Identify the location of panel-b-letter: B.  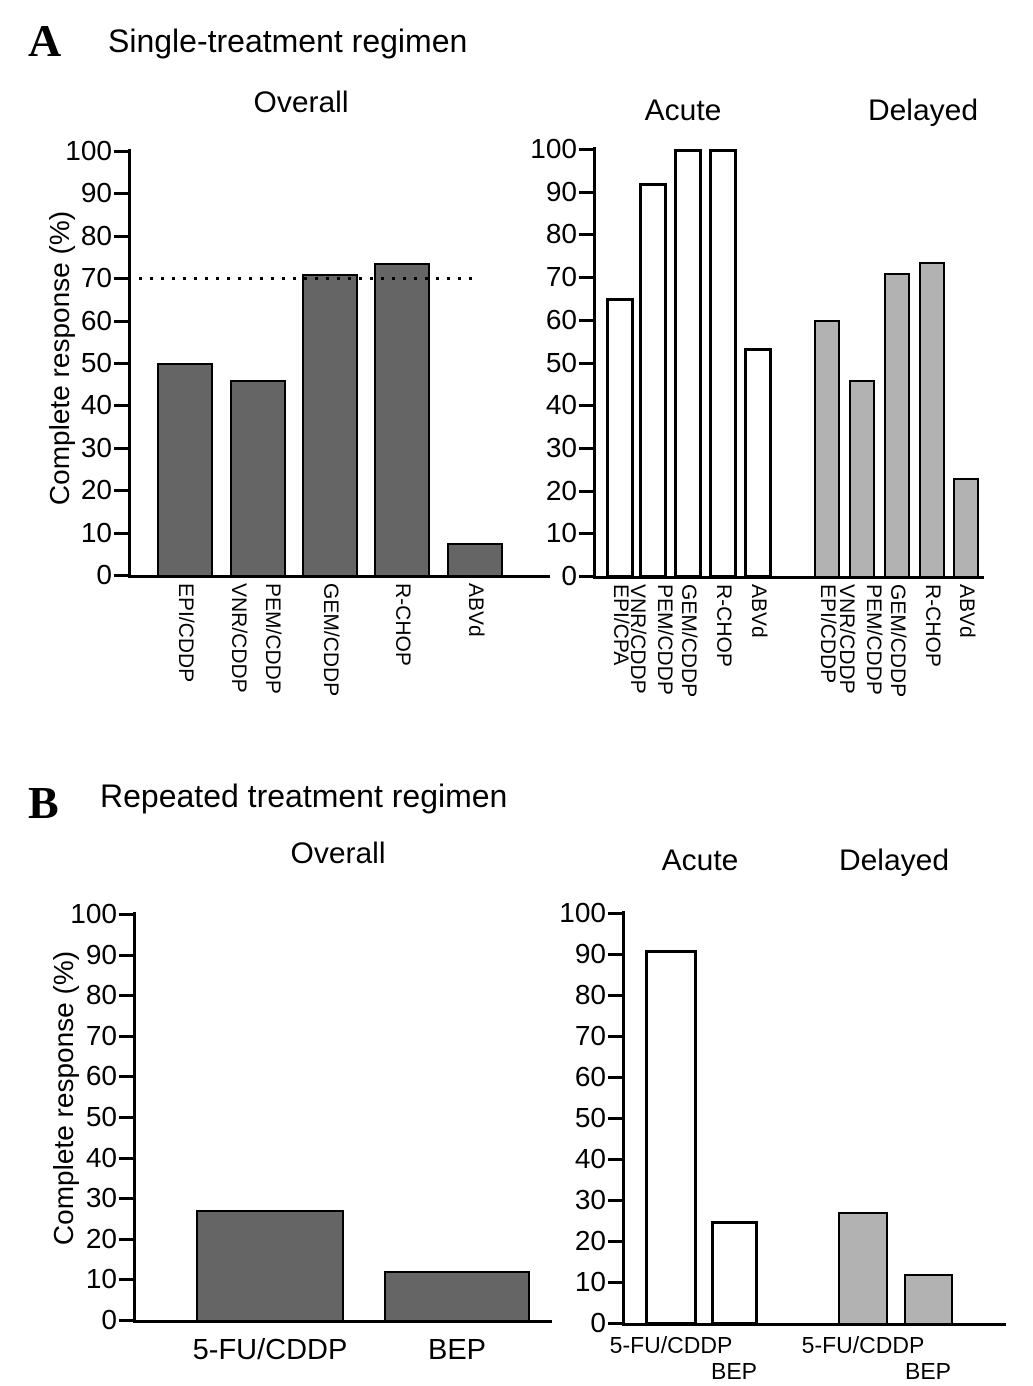
(43, 802).